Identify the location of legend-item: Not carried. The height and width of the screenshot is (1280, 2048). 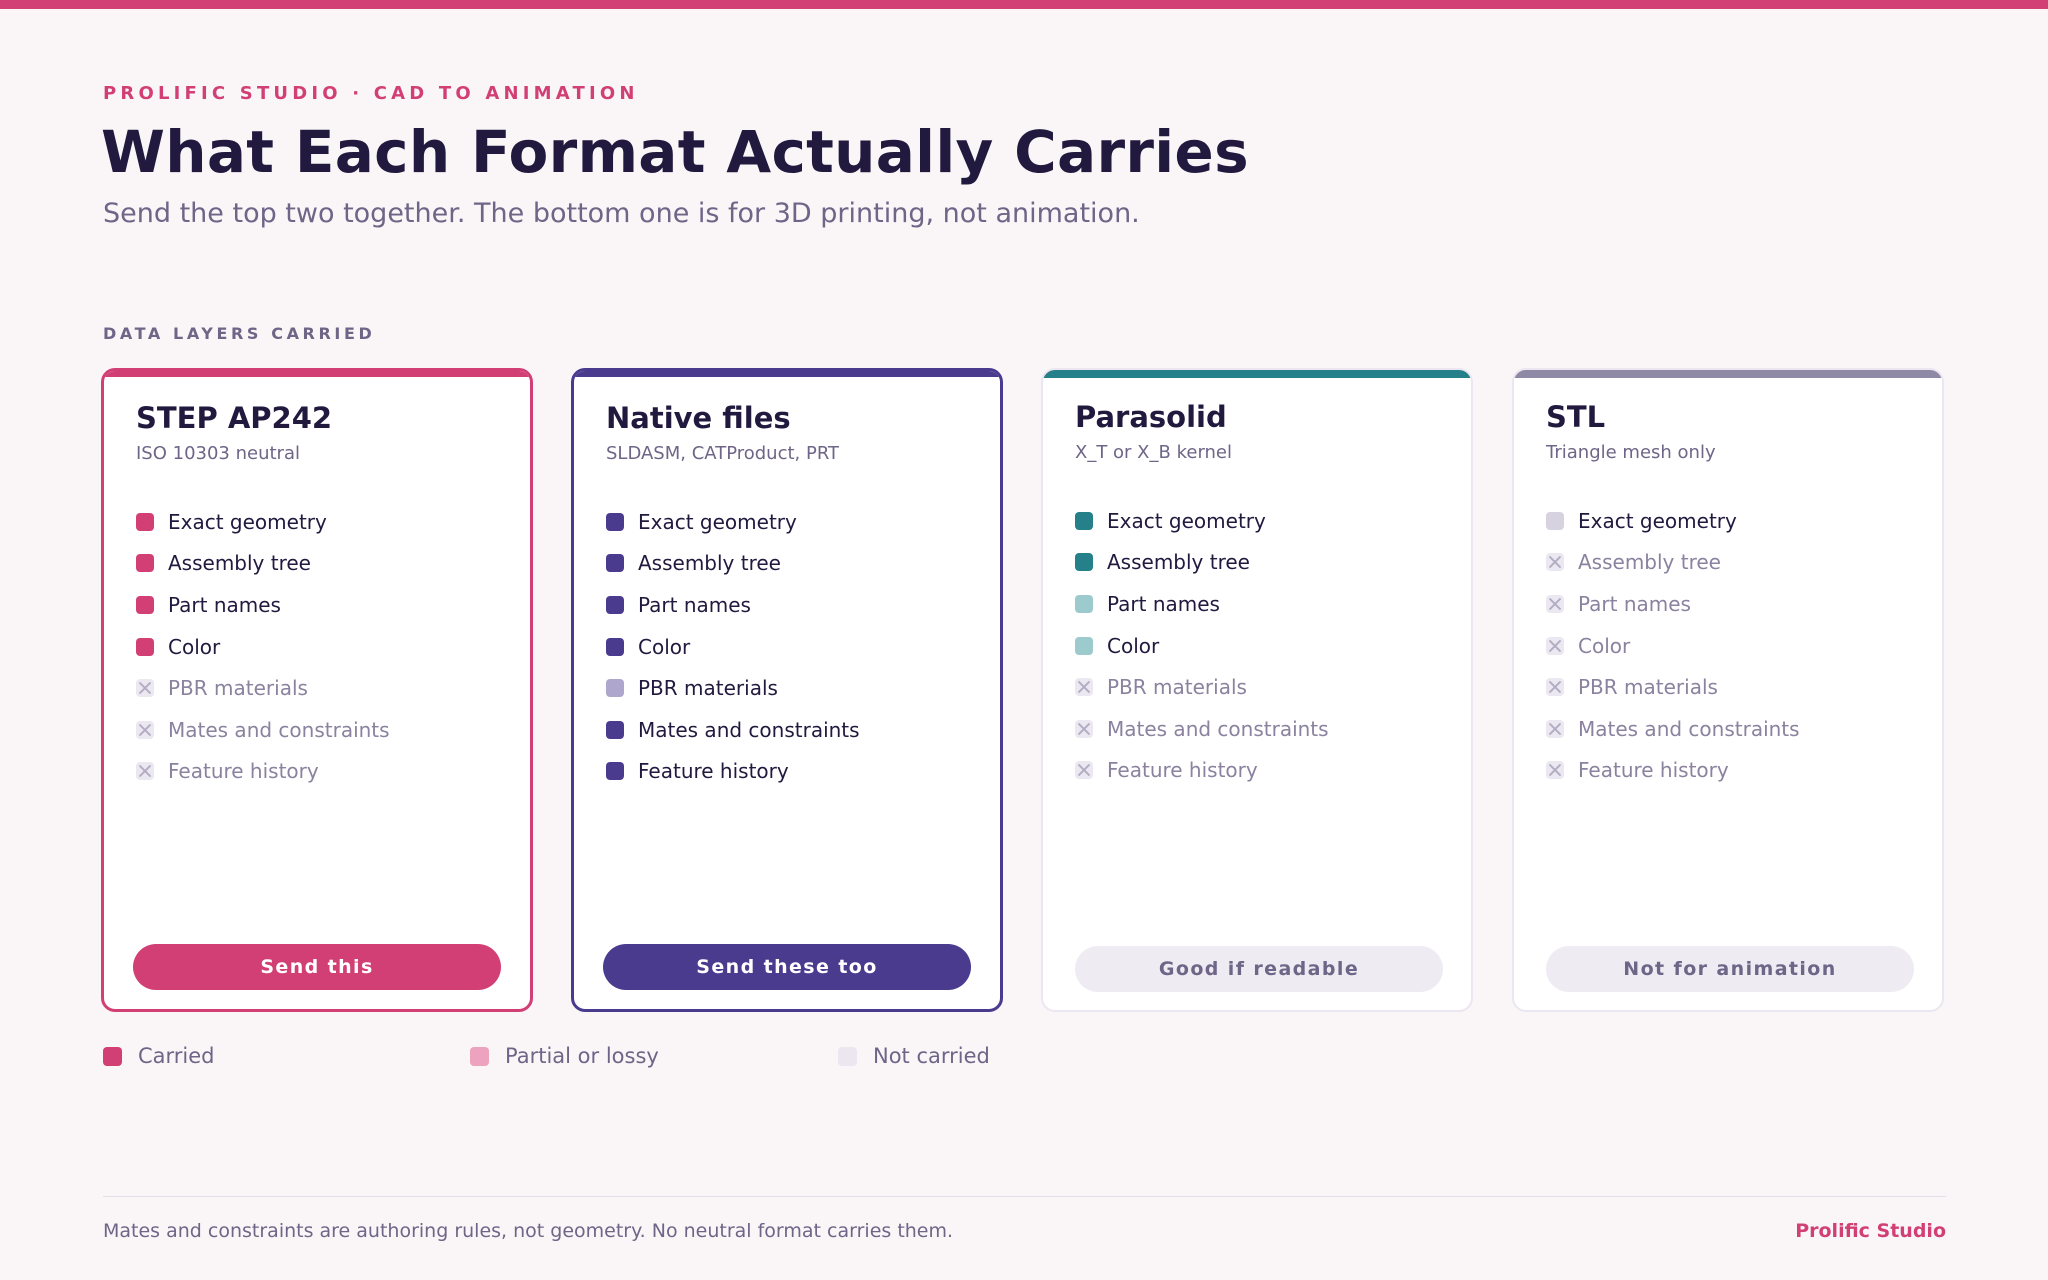
(914, 1056).